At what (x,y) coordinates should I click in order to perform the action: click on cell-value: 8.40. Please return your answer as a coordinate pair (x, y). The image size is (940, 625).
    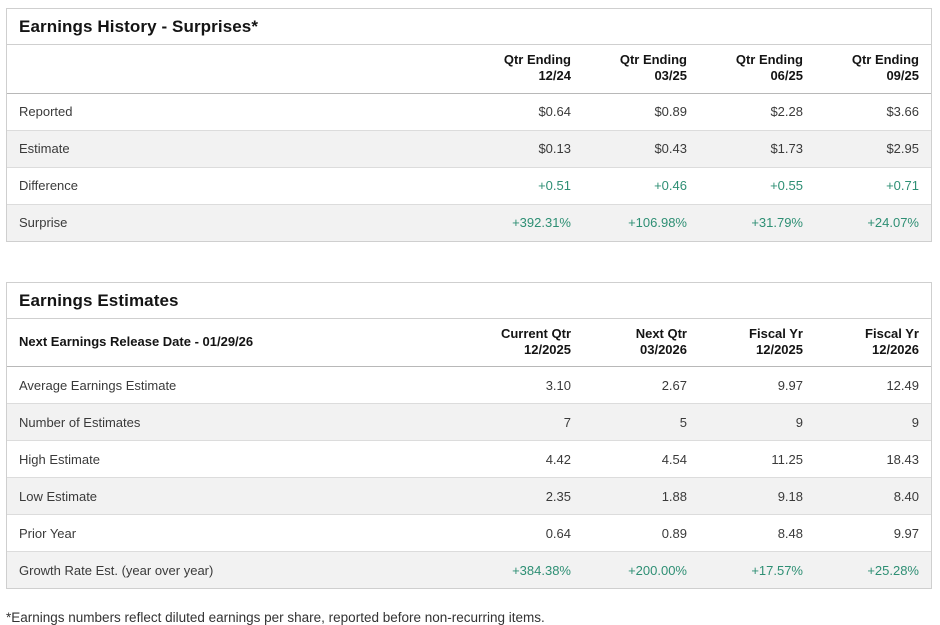
    Looking at the image, I should click on (873, 496).